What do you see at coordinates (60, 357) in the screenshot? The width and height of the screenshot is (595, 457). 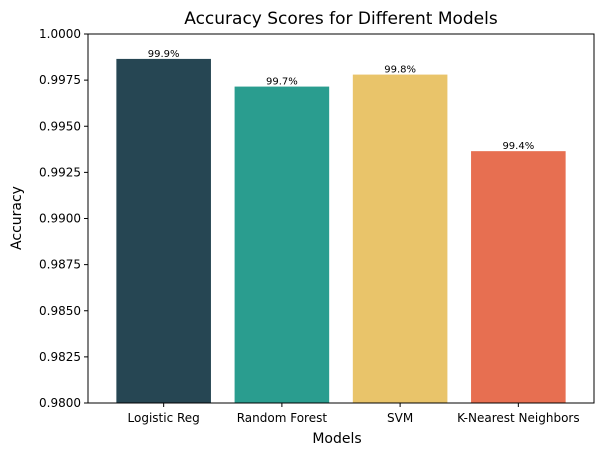 I see `y-tick-label-1: 0.9825` at bounding box center [60, 357].